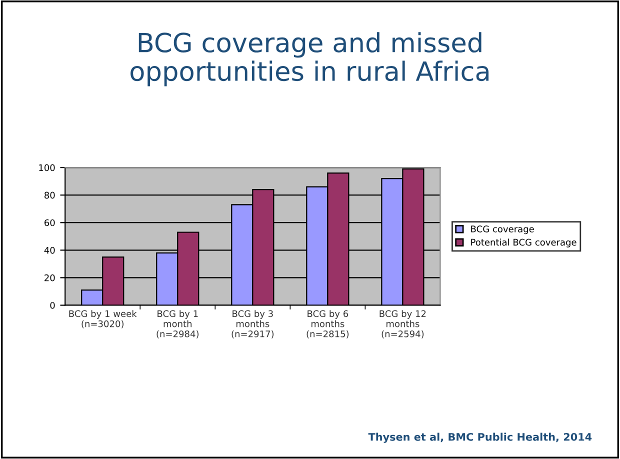  What do you see at coordinates (49, 195) in the screenshot?
I see `y-tick-label: 80` at bounding box center [49, 195].